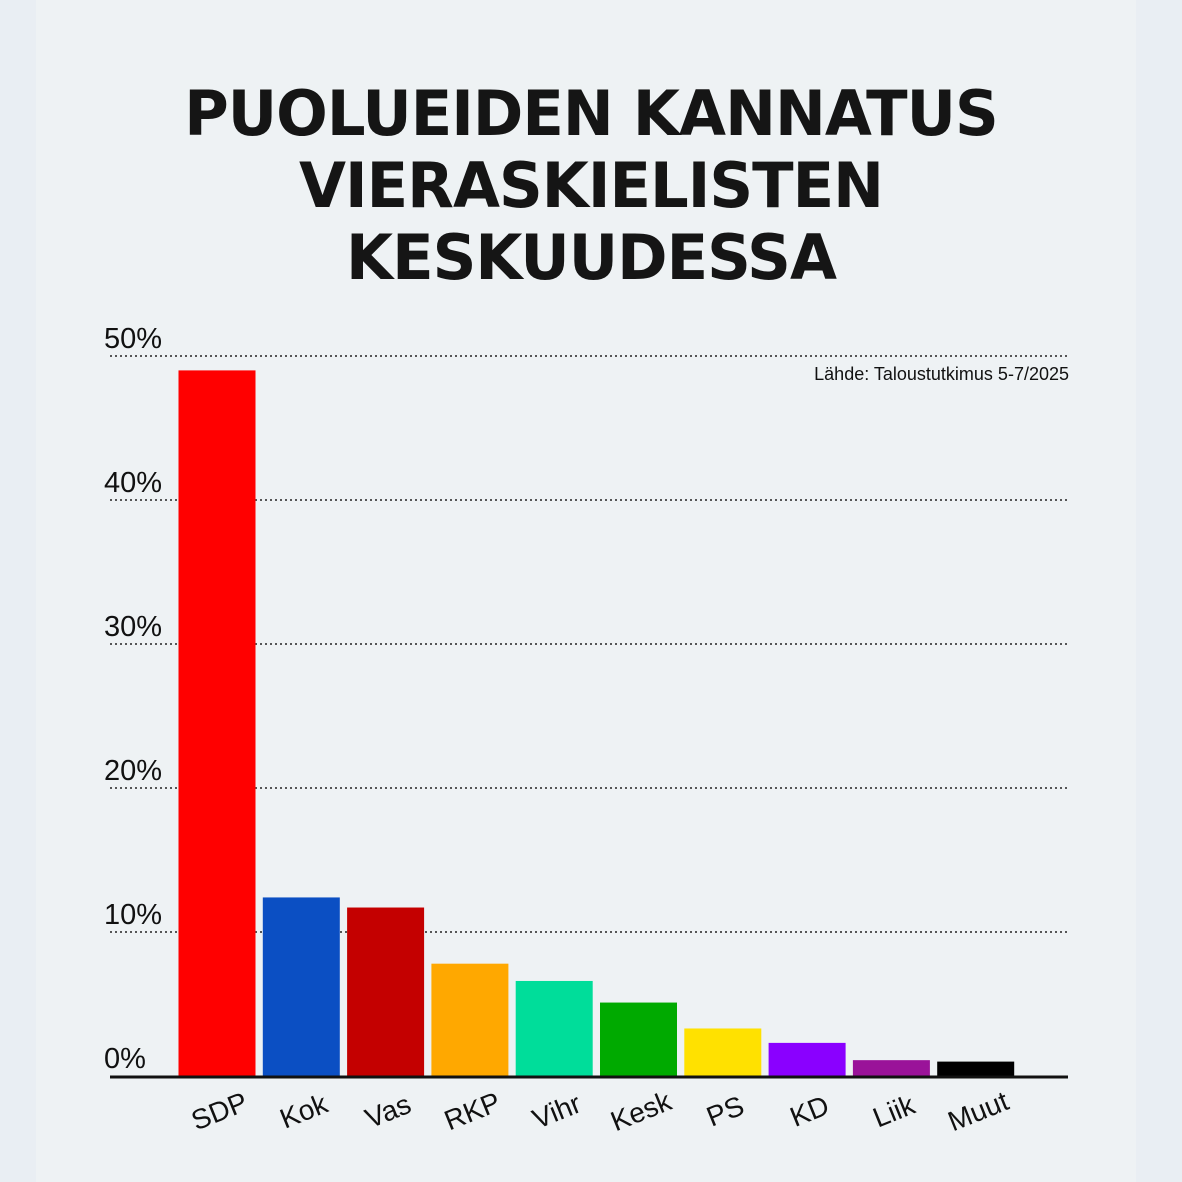 This screenshot has height=1182, width=1182. Describe the element at coordinates (600, 1111) in the screenshot. I see `x-category-labels: SDP Kok Vas RKP Vihr Kesk PS KD Liik Muut` at that location.